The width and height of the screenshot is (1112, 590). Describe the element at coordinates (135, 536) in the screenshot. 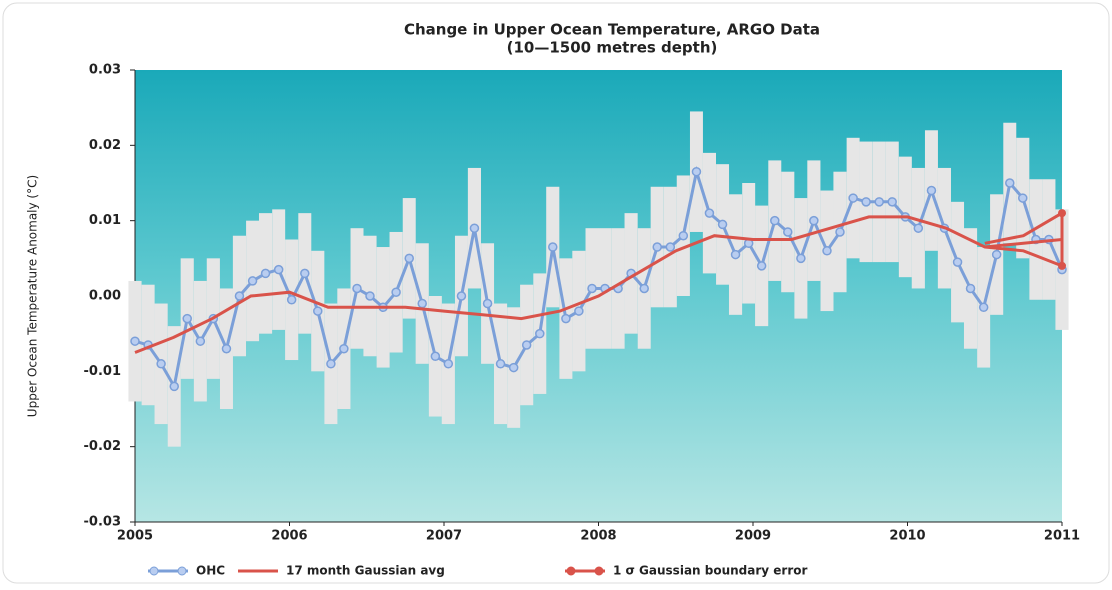

I see `x-tick-label: 2005` at that location.